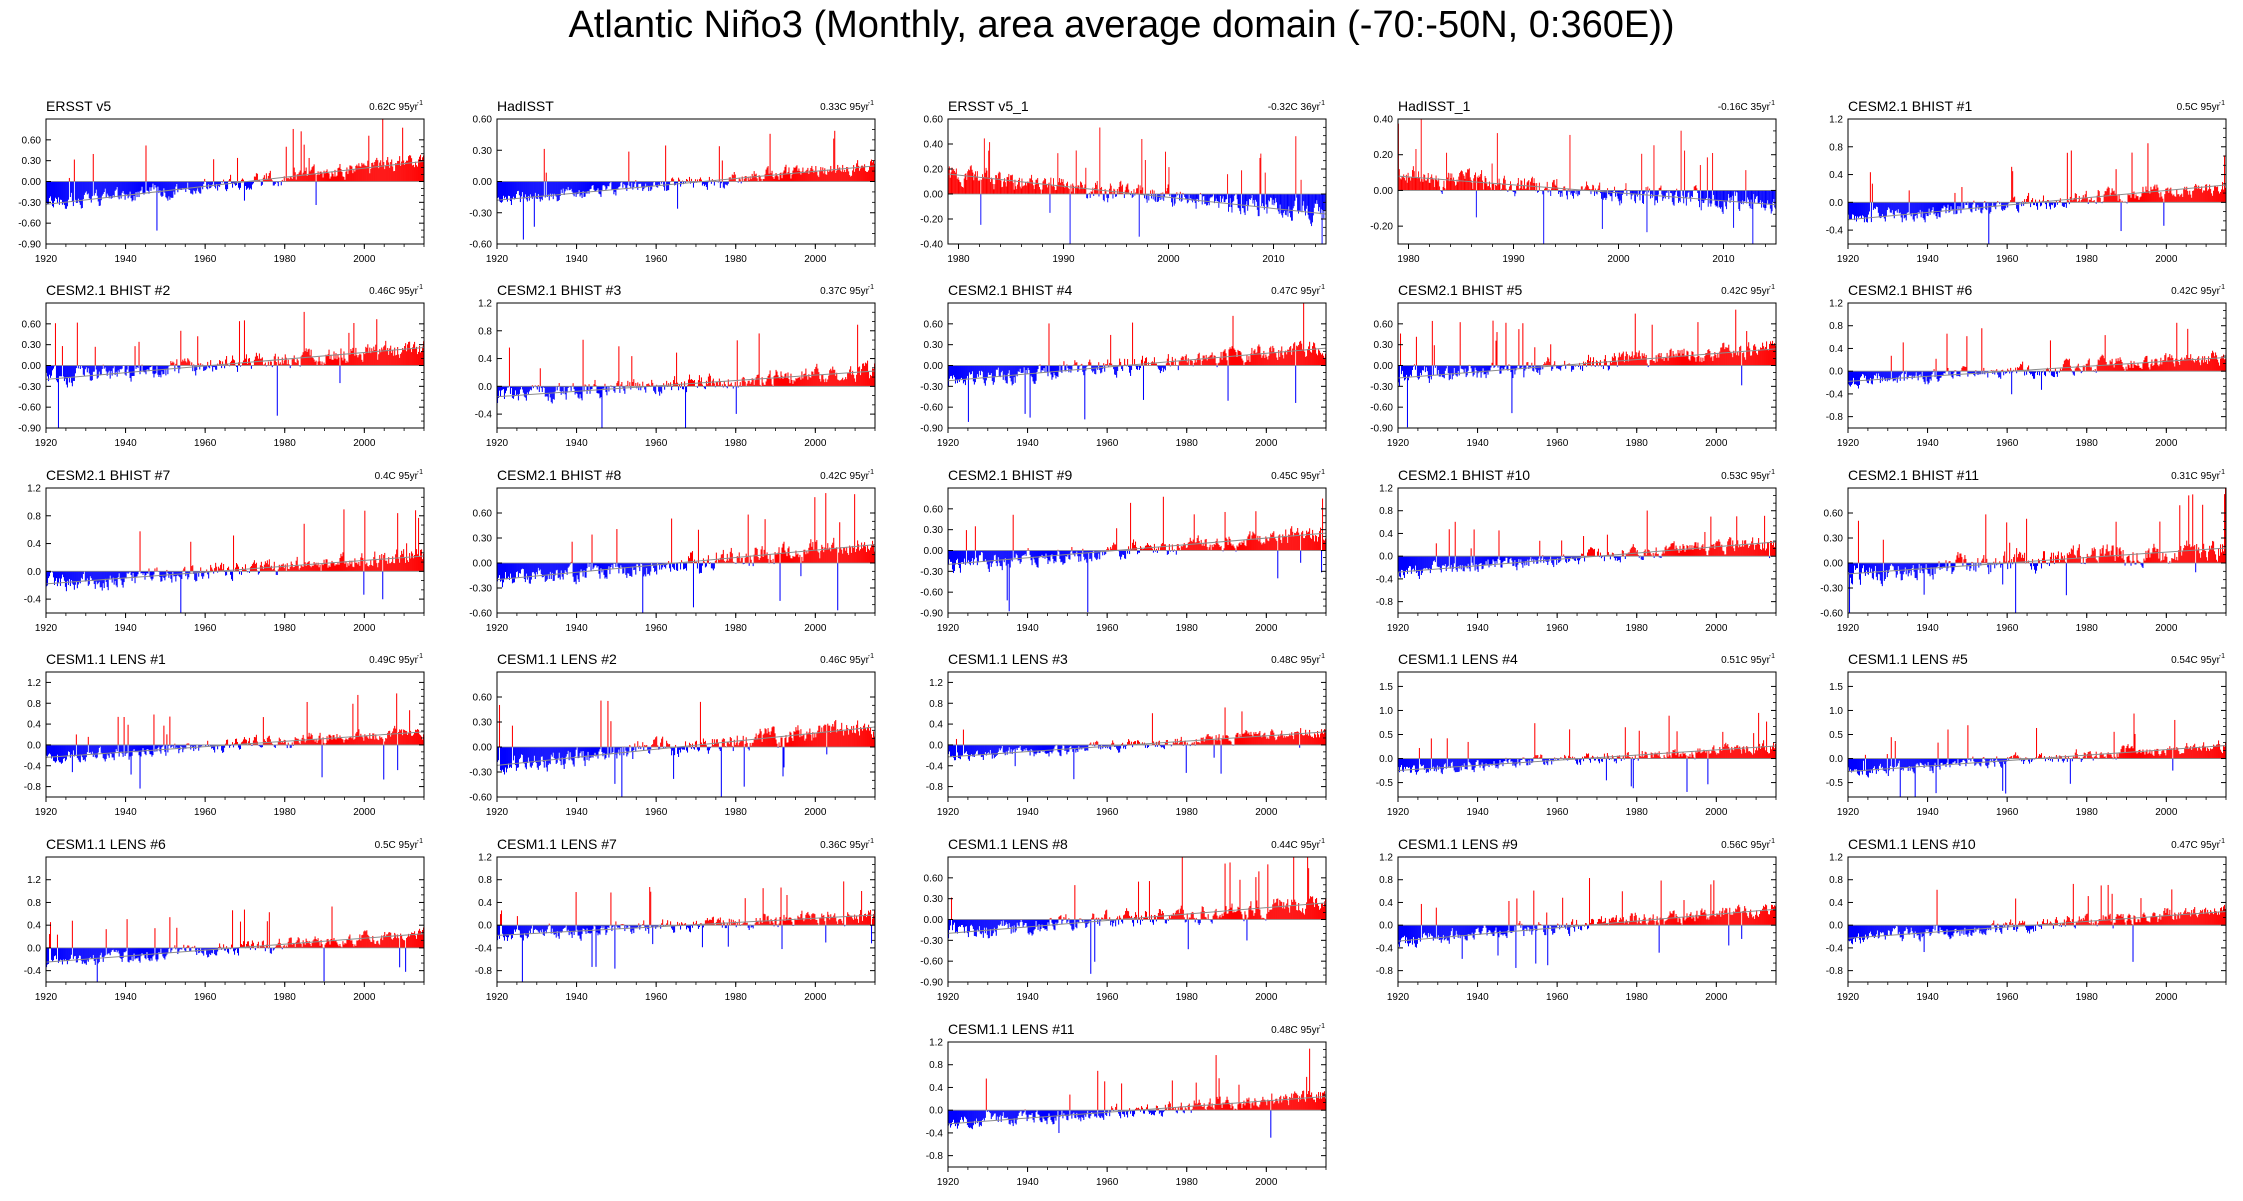 This screenshot has height=1201, width=2243. What do you see at coordinates (1557, 443) in the screenshot?
I see `x-tick-label: 1960` at bounding box center [1557, 443].